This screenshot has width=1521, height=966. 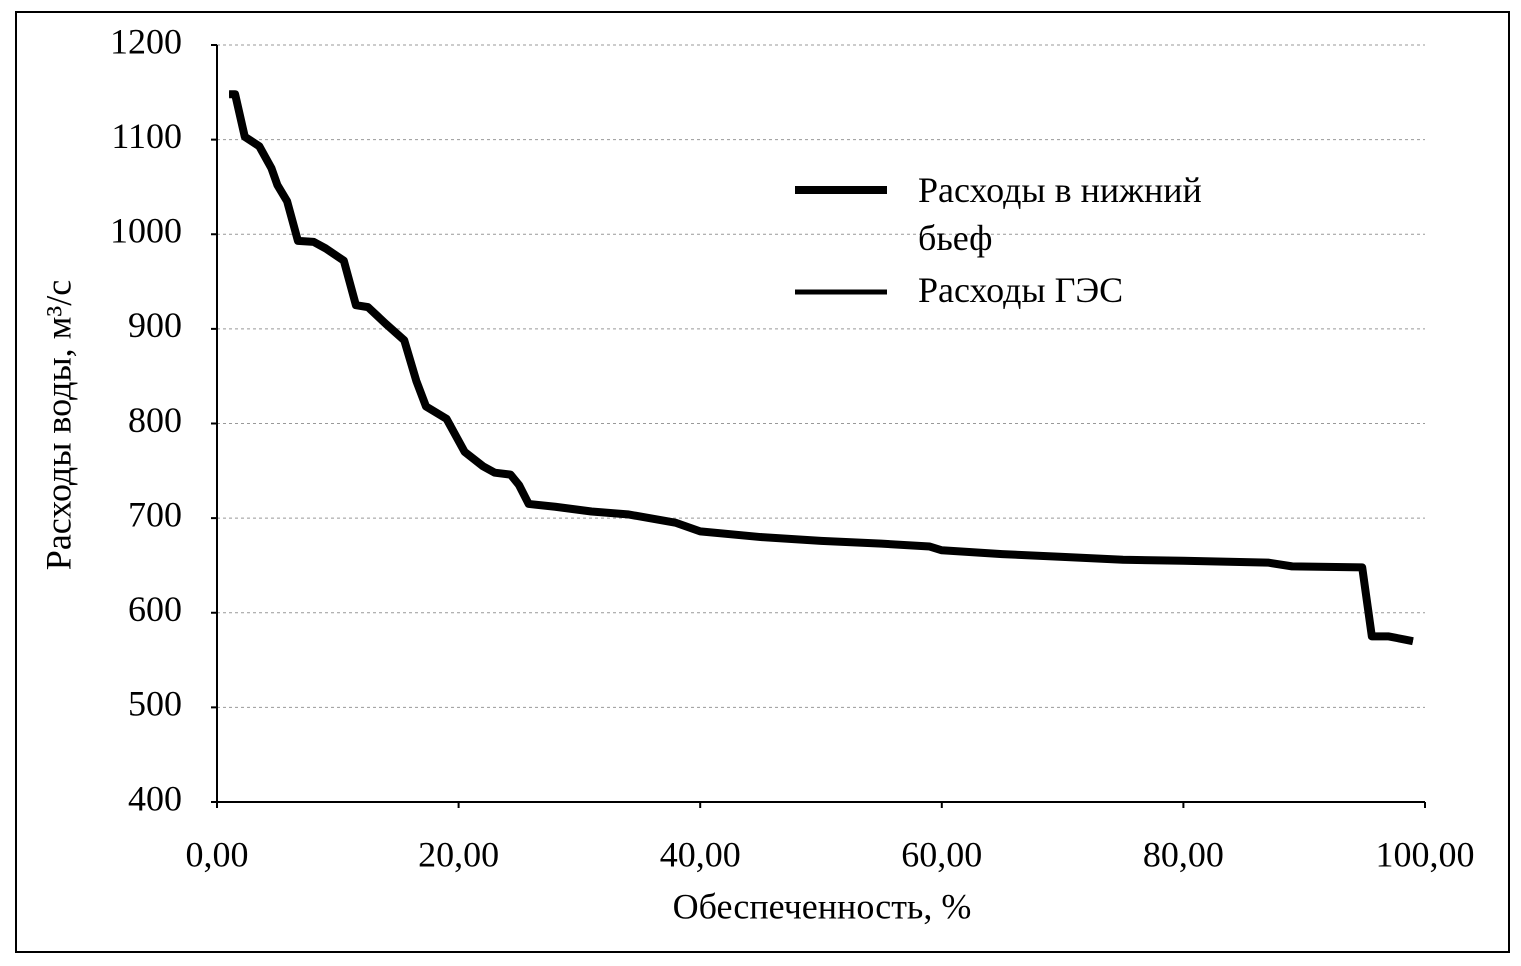 I want to click on y-axis-title: Расходы воды, м³/с, so click(x=58, y=425).